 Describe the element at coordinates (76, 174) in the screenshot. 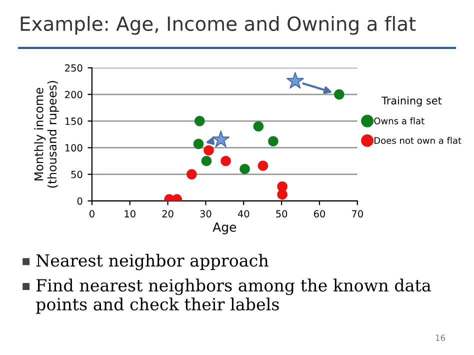

I see `y-tick-label: 50` at that location.